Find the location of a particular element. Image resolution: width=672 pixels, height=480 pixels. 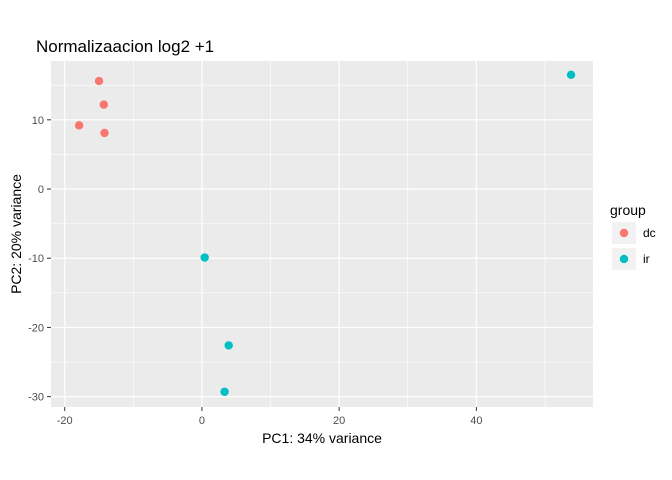

y-tick-label: -20 is located at coordinates (36, 328).